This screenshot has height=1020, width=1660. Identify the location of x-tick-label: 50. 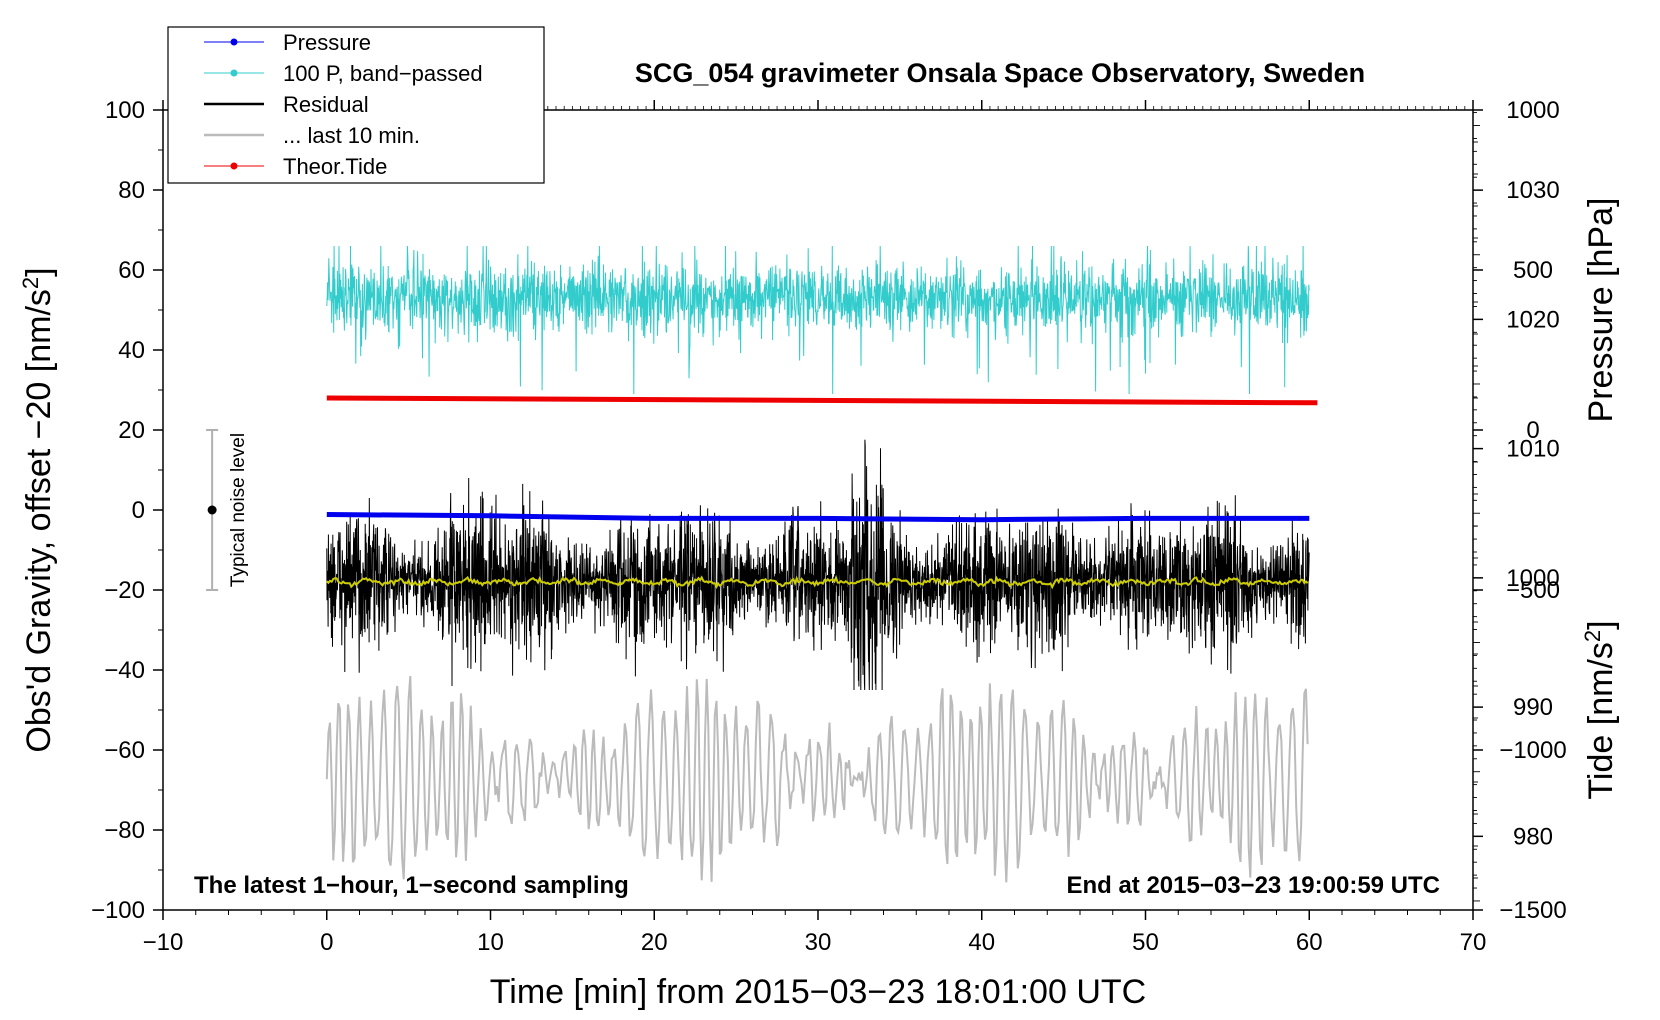
(1145, 942).